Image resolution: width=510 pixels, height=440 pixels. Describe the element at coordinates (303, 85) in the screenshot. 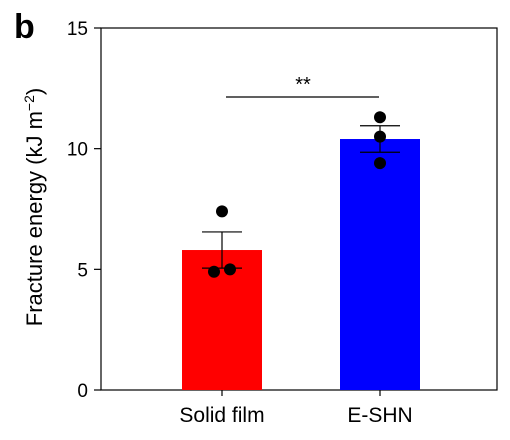

I see `significance-label: **` at that location.